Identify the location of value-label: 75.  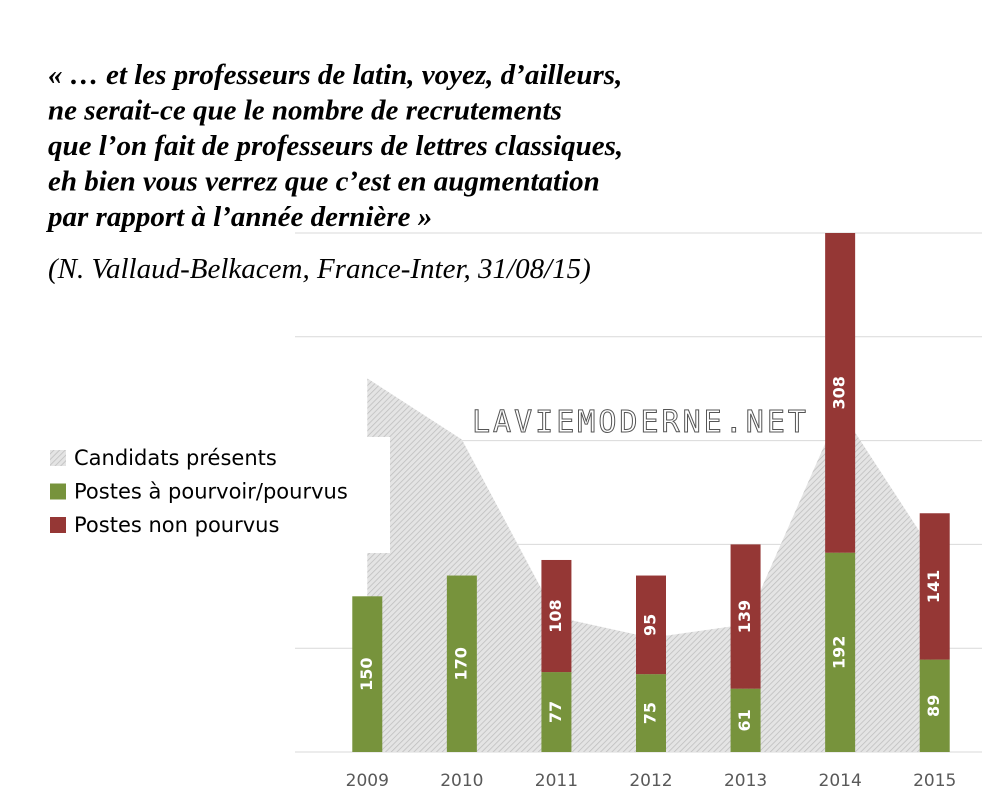
(650, 713).